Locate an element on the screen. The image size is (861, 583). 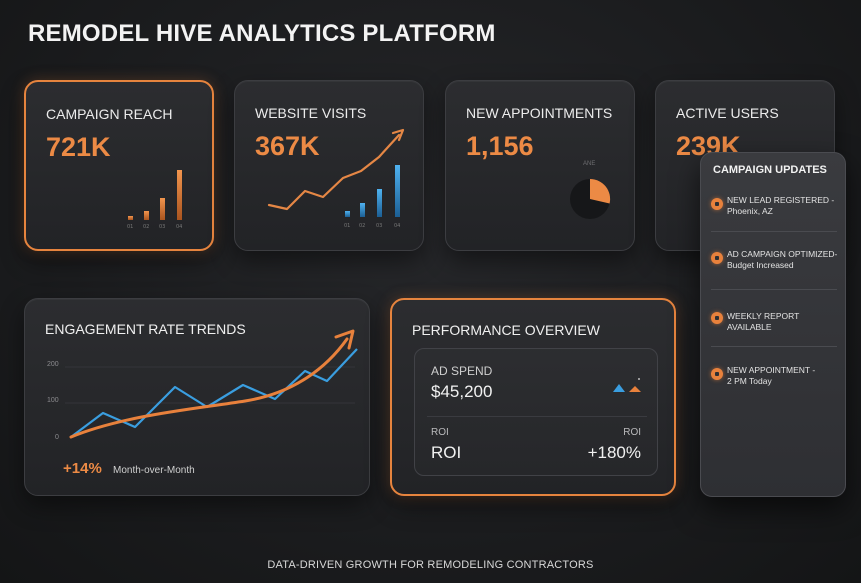
performance-inner-box: AD SPEND $45,200 ROI ROI ROI +180% is located at coordinates (536, 412).